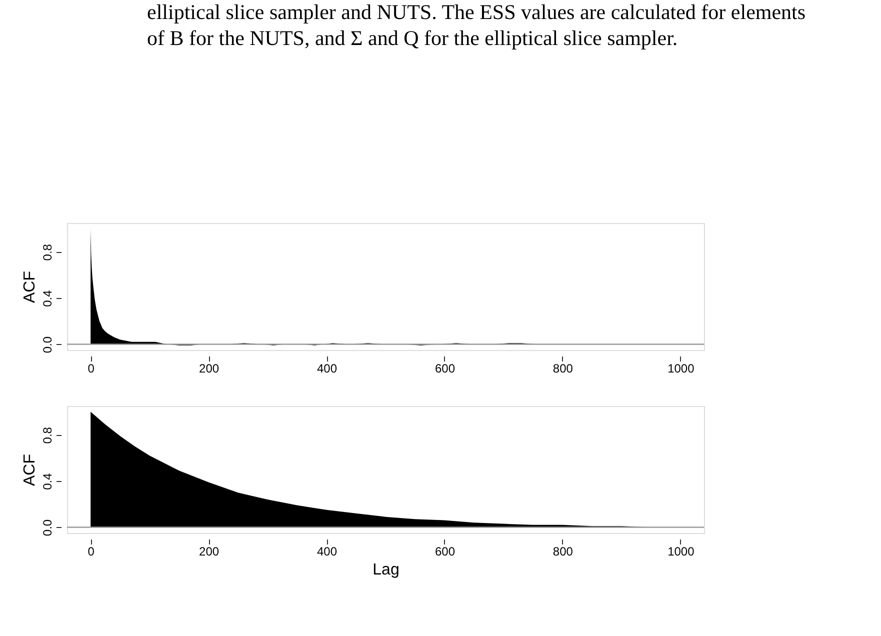 Image resolution: width=881 pixels, height=636 pixels. I want to click on x-axis-title: Lag, so click(386, 570).